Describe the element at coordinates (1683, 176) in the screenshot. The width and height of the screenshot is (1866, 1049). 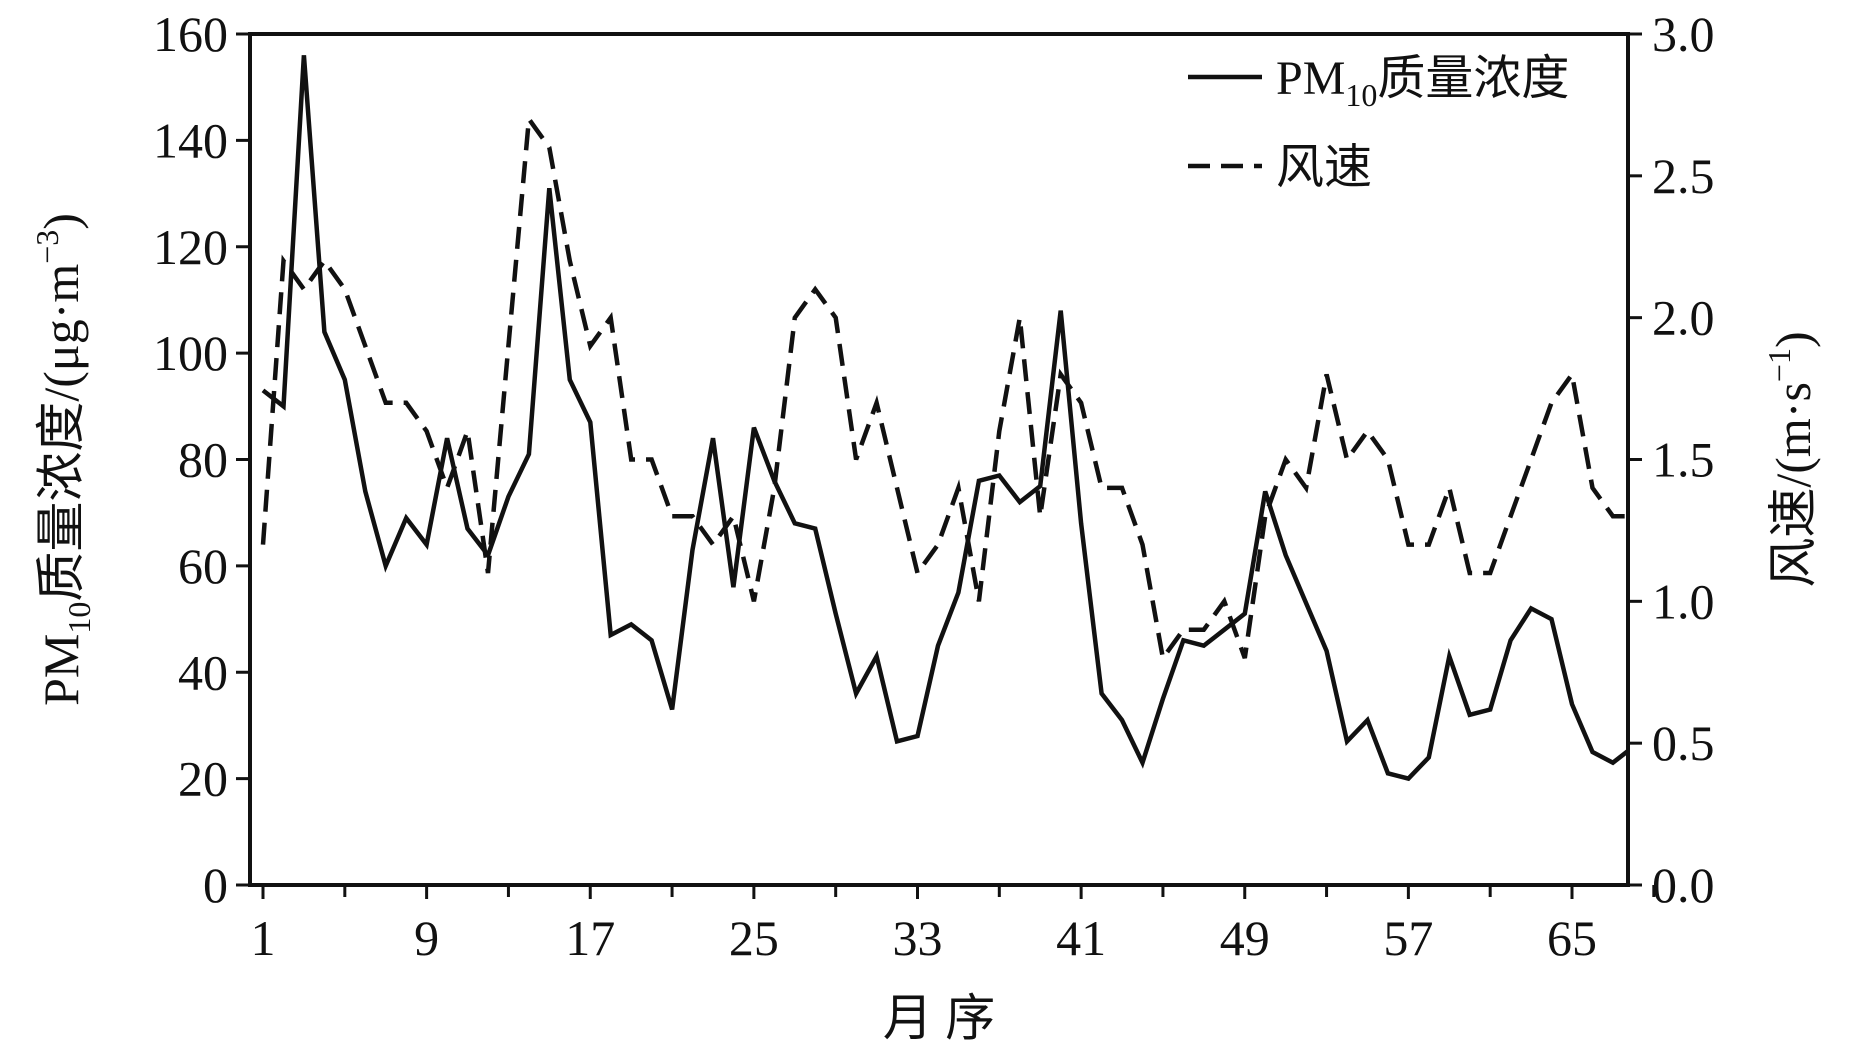
I see `y-right-tick-label: 2.5` at that location.